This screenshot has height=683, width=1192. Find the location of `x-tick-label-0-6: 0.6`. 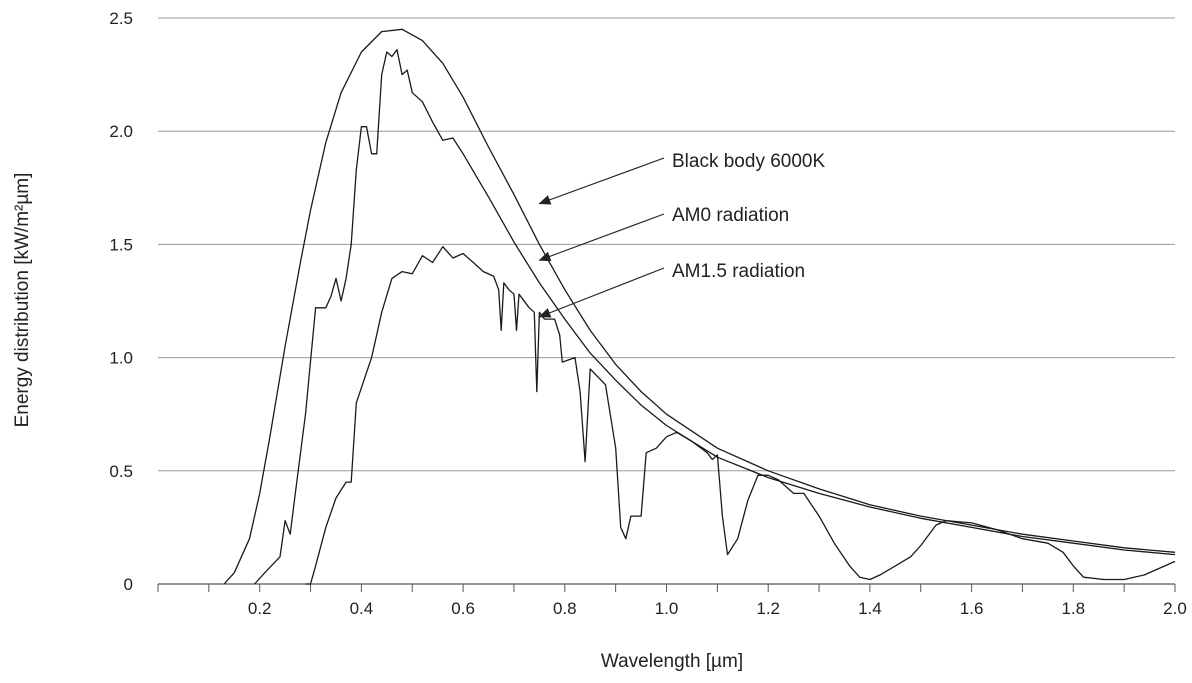

x-tick-label-0-6: 0.6 is located at coordinates (463, 608).